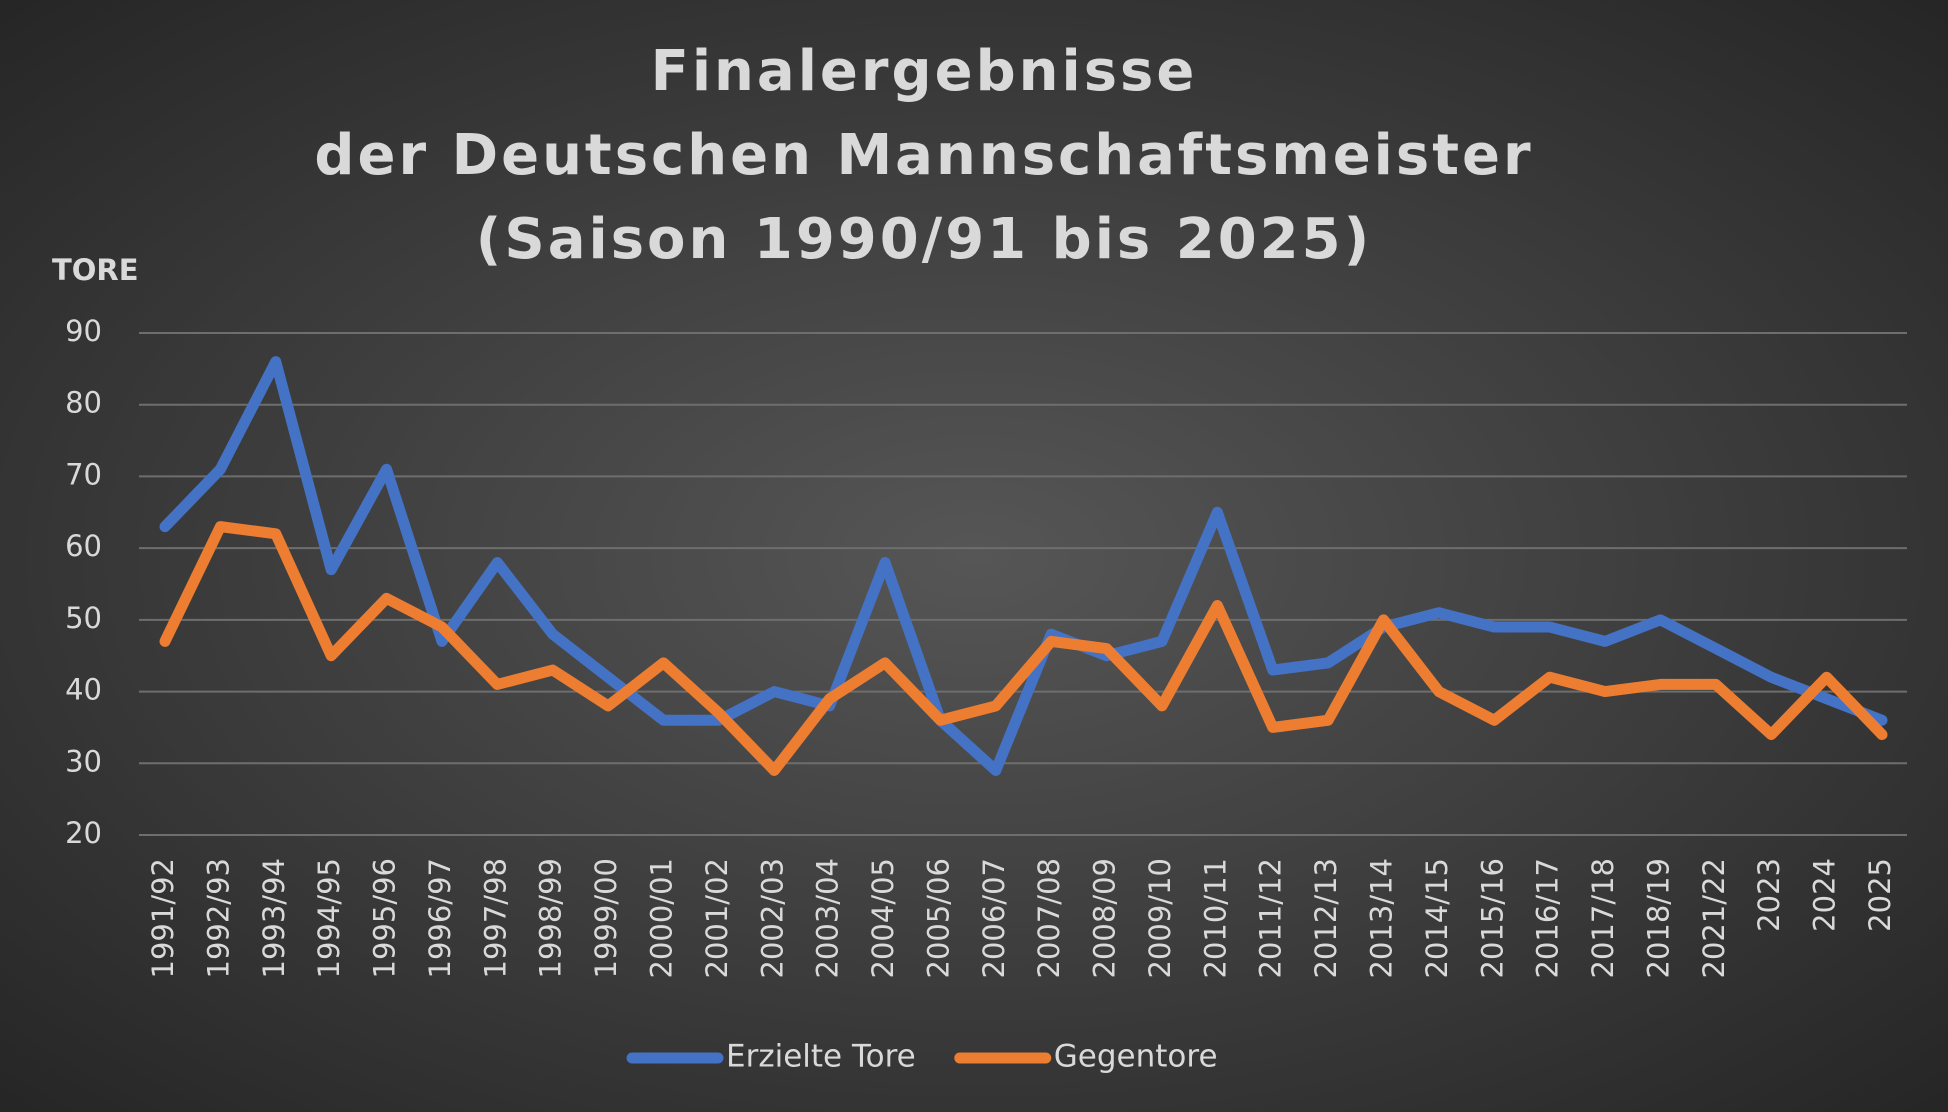 The image size is (1948, 1112). I want to click on x-tick-label: 1994/95, so click(329, 918).